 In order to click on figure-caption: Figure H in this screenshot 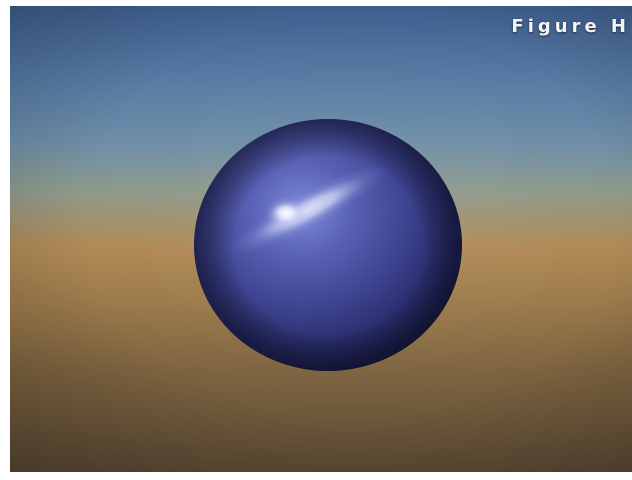, I will do `click(570, 26)`.